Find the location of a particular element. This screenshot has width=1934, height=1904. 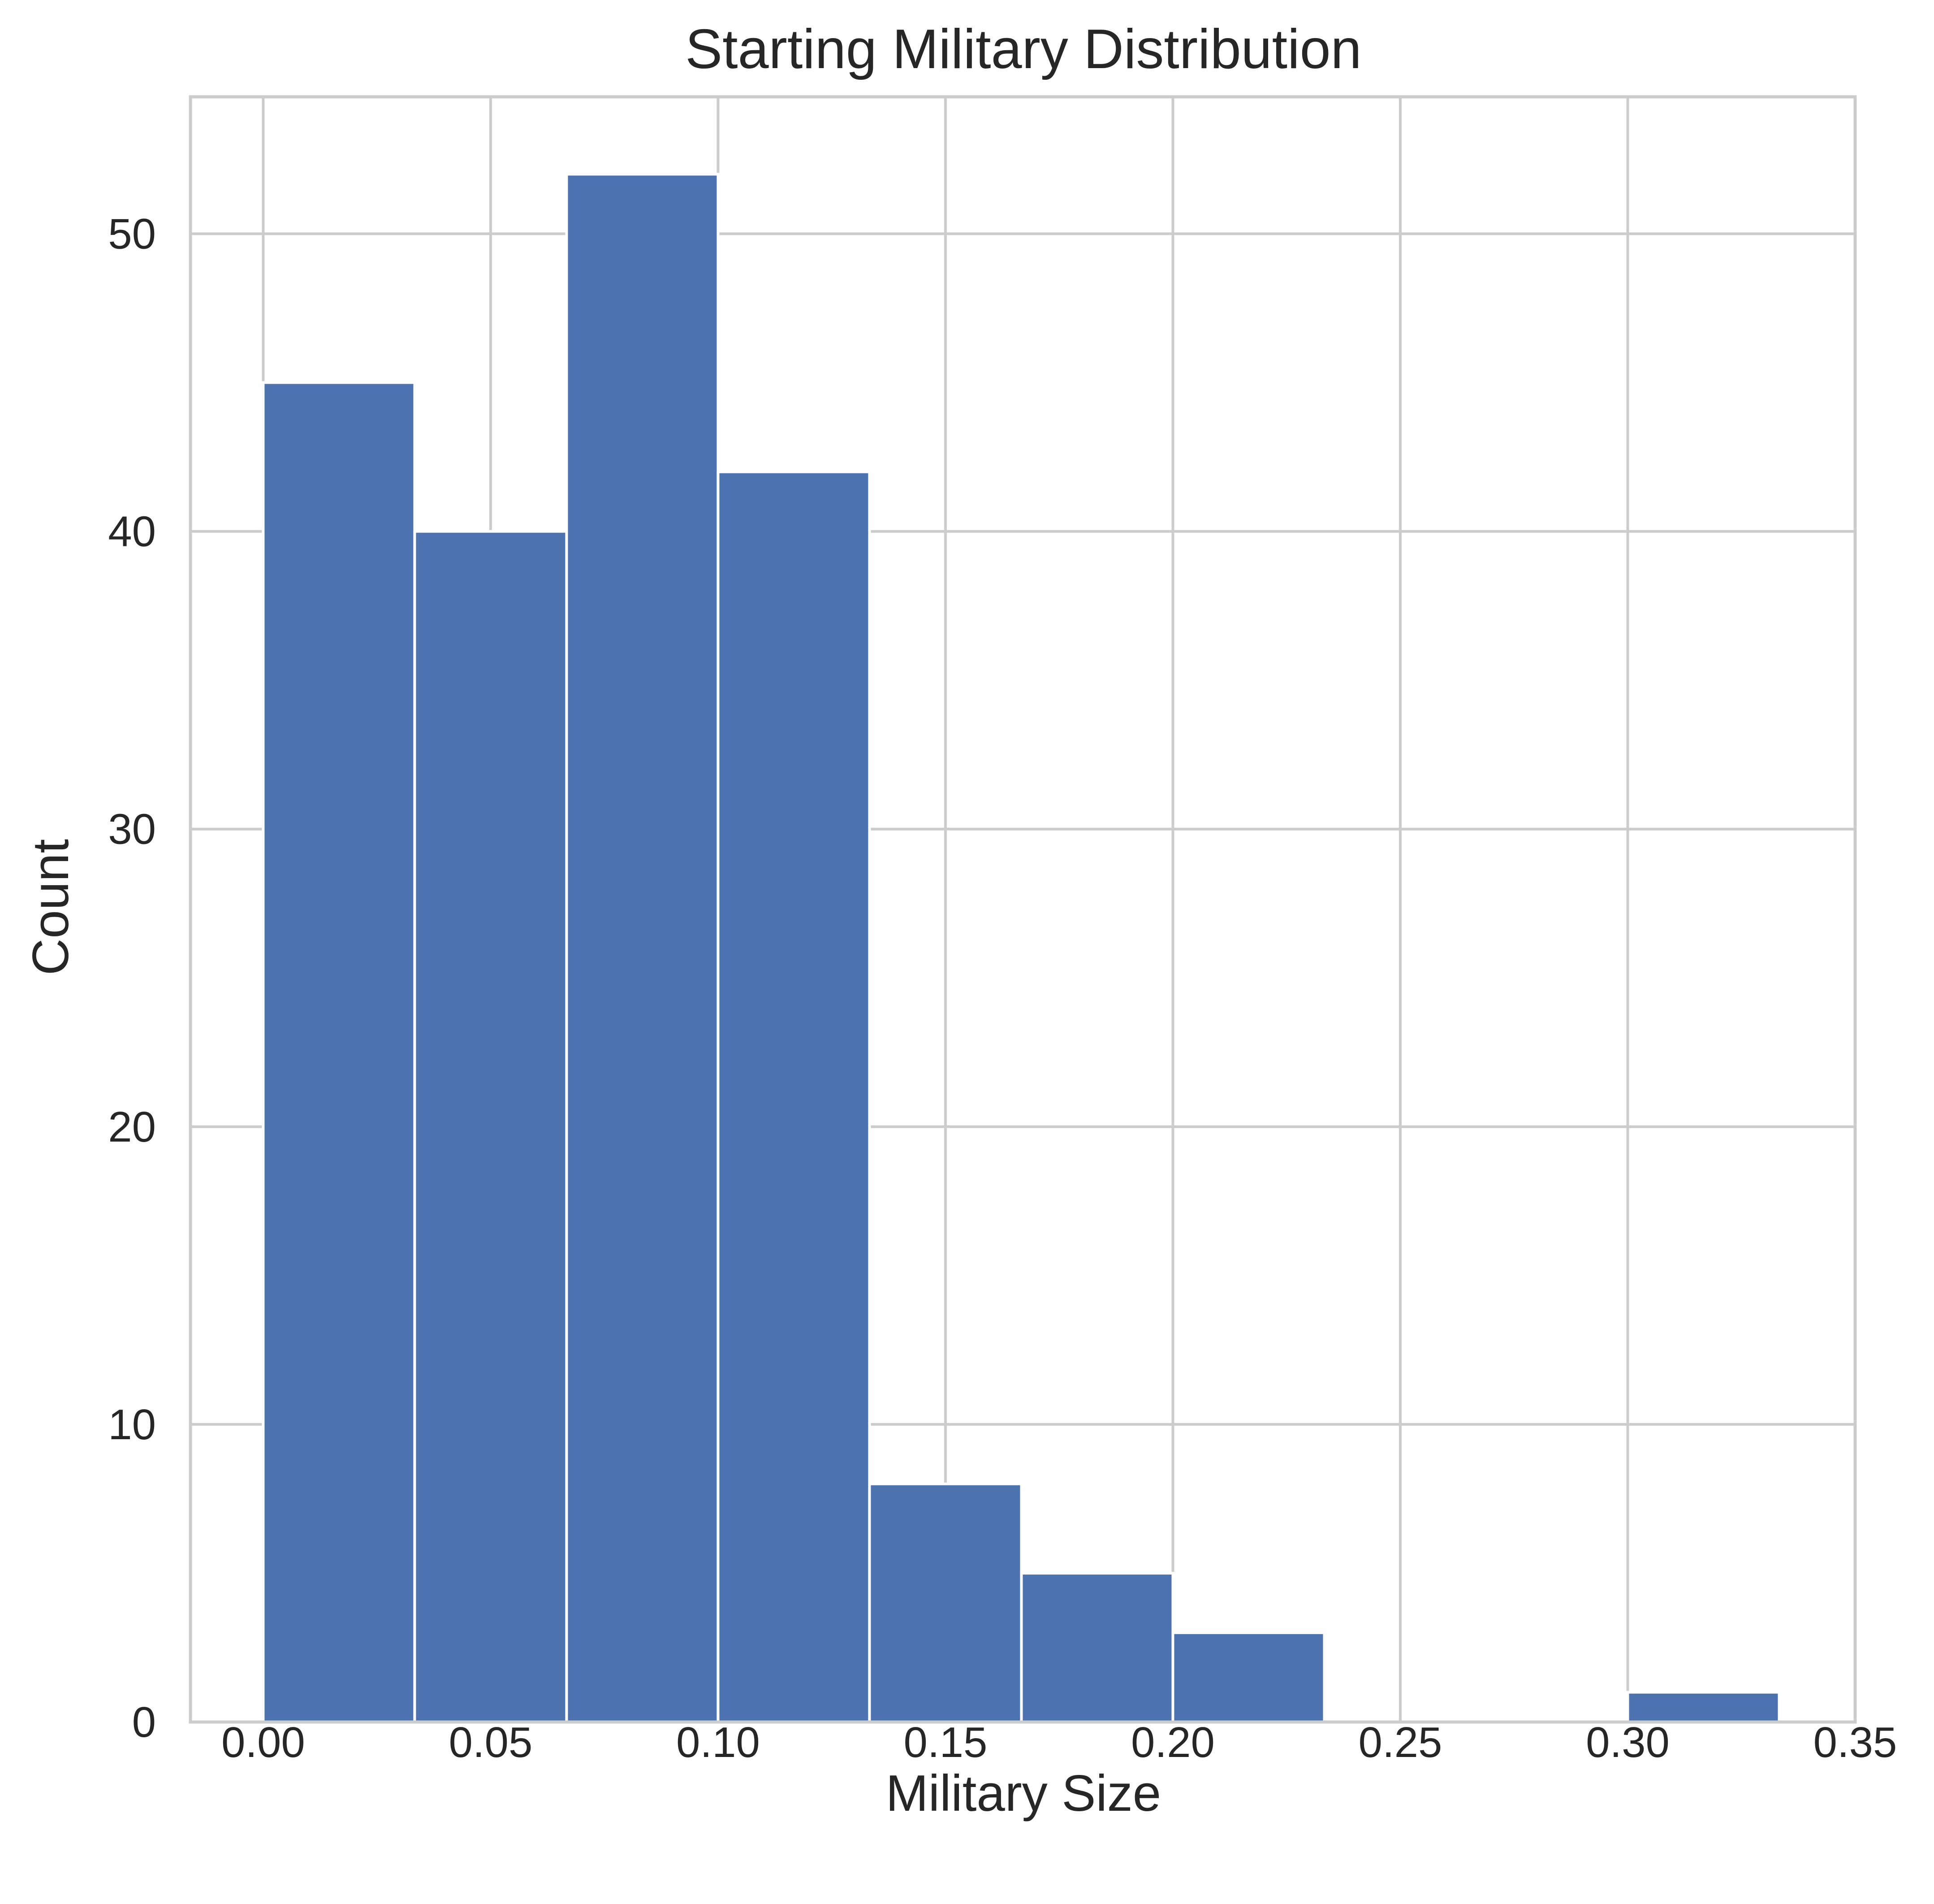

chart-title: Starting Military Distribution is located at coordinates (1023, 49).